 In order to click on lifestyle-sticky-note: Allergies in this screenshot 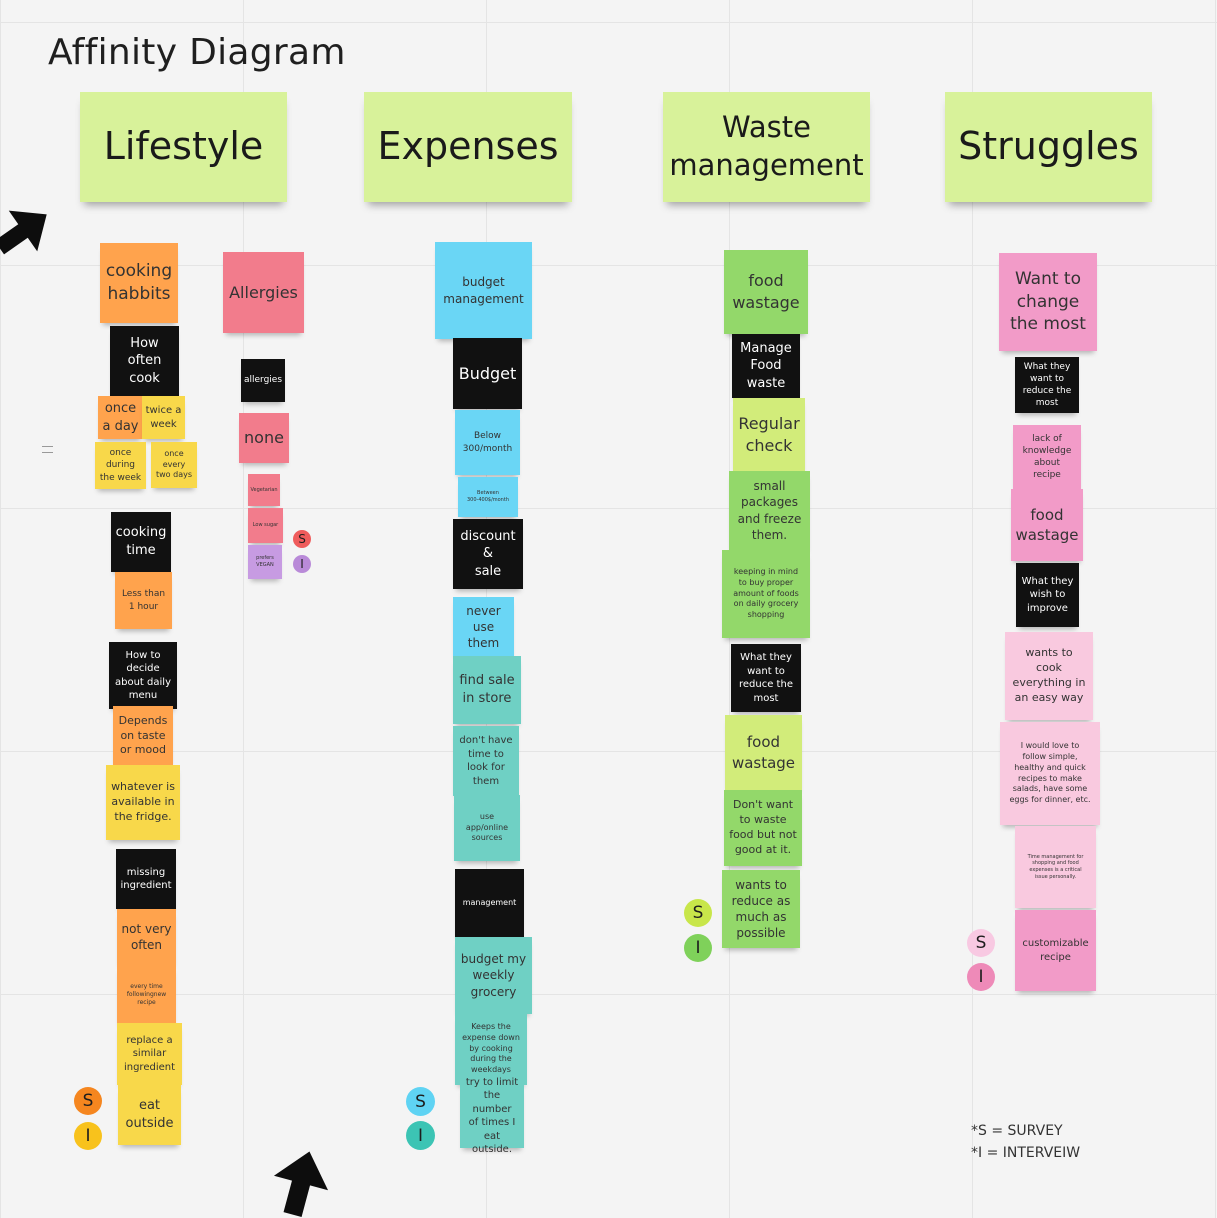, I will do `click(263, 292)`.